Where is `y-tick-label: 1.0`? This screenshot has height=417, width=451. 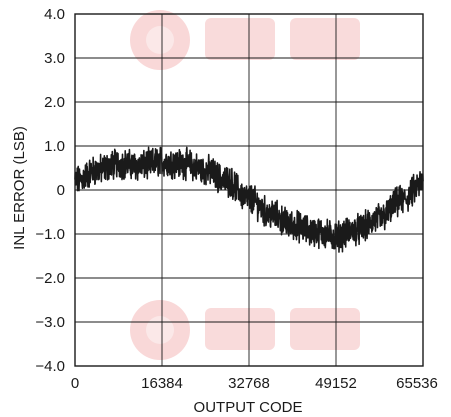
y-tick-label: 1.0 is located at coordinates (54, 146).